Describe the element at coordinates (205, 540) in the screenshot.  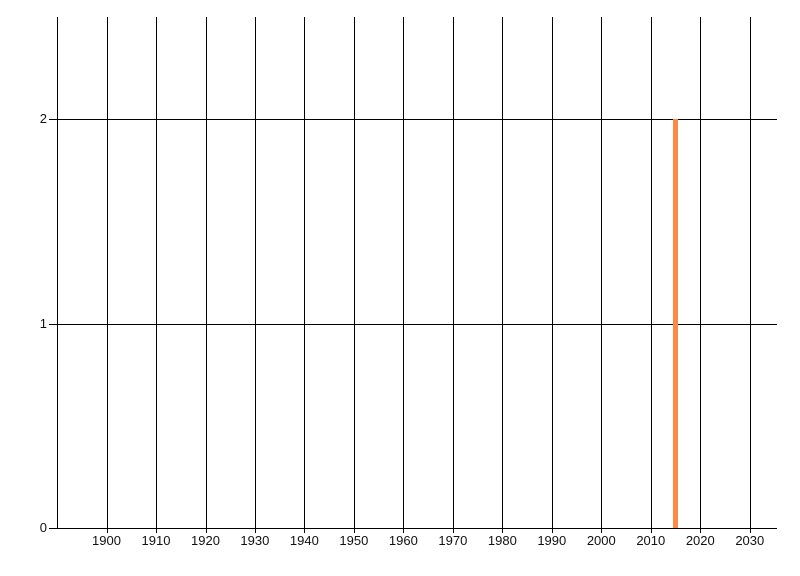
I see `x-tick-label: 1920` at that location.